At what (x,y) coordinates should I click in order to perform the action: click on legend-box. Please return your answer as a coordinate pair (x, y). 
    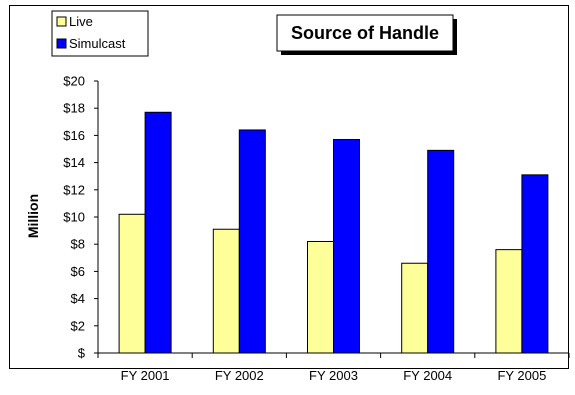
    Looking at the image, I should click on (100, 33).